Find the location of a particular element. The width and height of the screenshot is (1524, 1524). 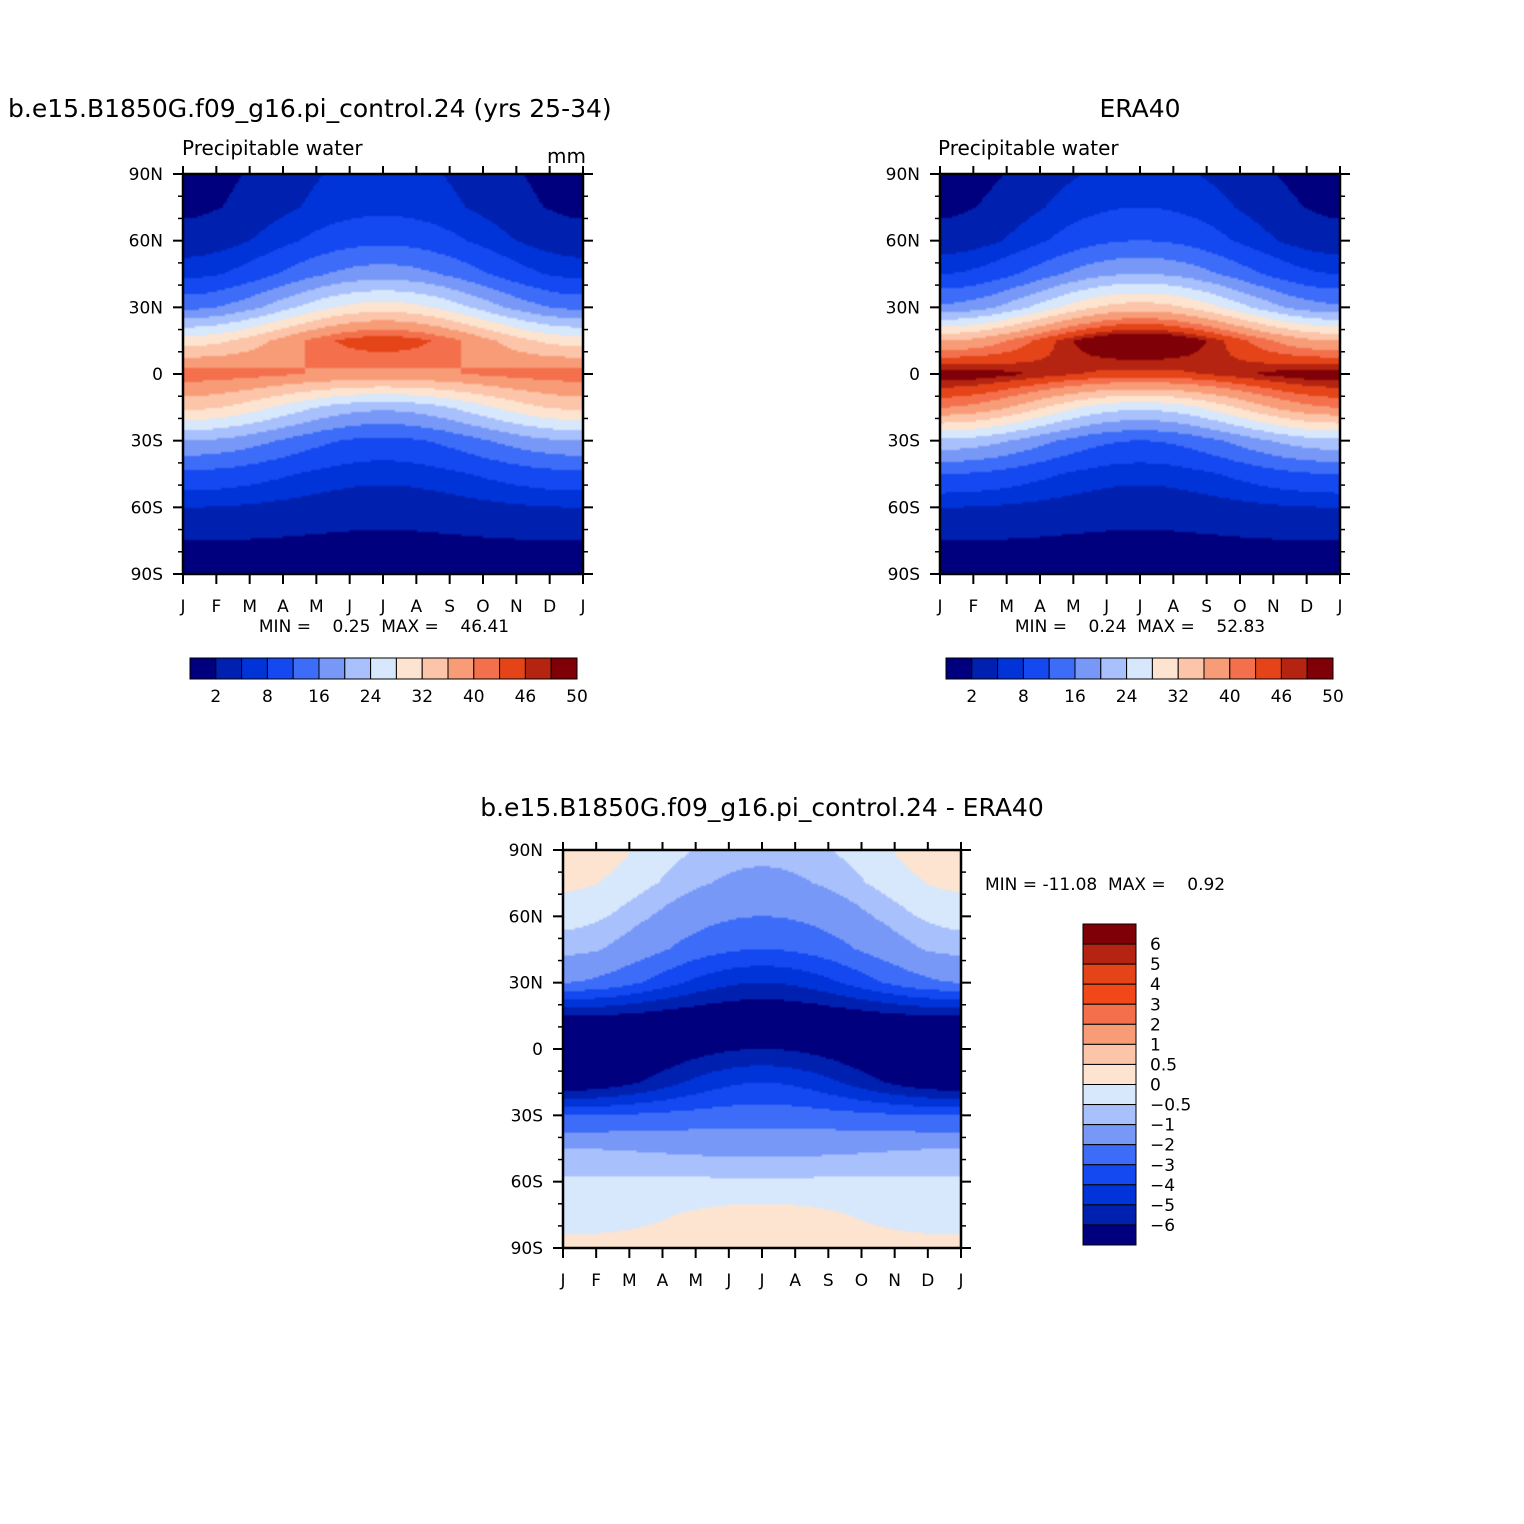

colorbar-label: 32 is located at coordinates (422, 697).